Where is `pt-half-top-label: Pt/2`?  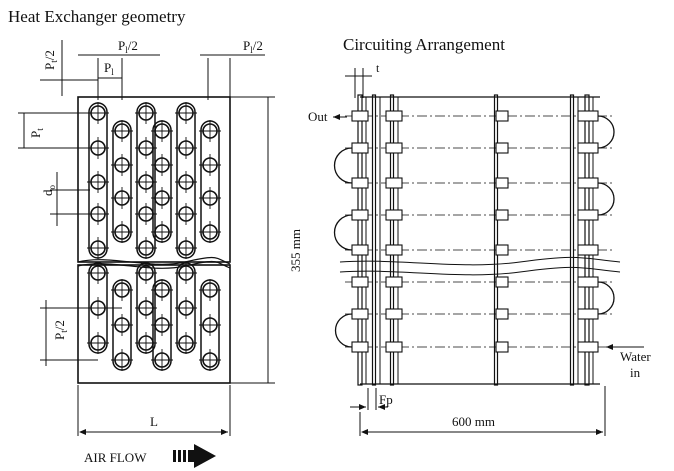
pt-half-top-label: Pt/2 is located at coordinates (50, 60).